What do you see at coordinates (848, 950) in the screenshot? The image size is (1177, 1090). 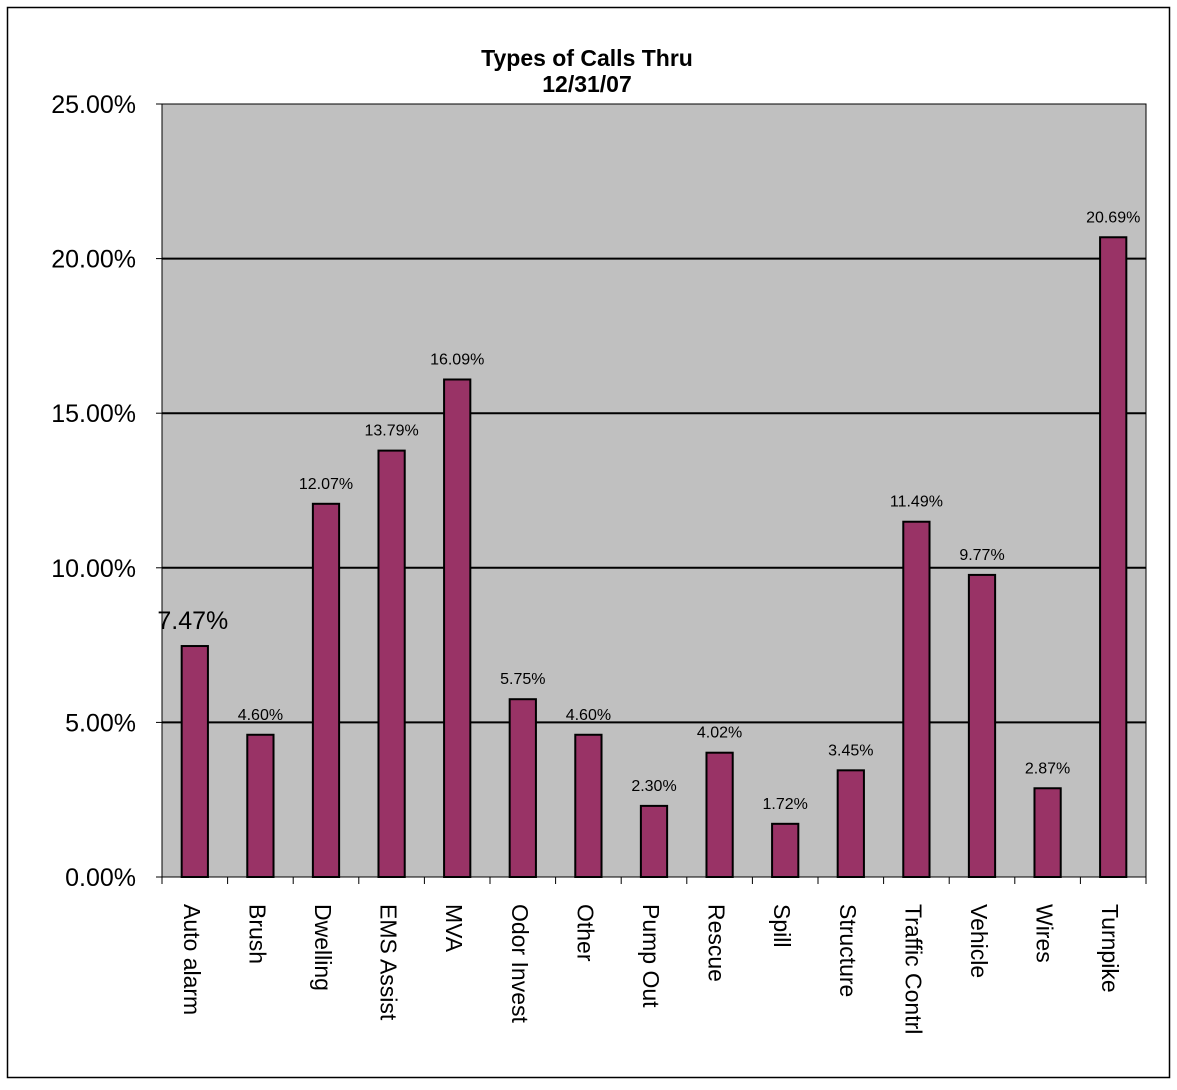 I see `x-tick-label: Structure` at bounding box center [848, 950].